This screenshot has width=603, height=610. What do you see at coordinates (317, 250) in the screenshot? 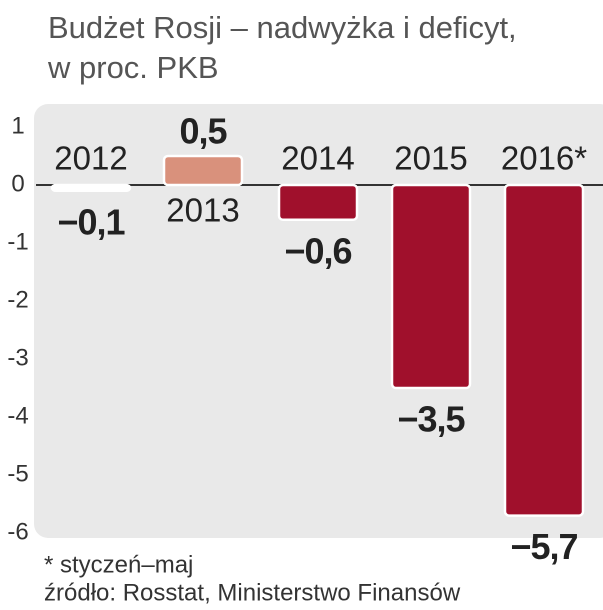
I see `value-label: −0,6` at bounding box center [317, 250].